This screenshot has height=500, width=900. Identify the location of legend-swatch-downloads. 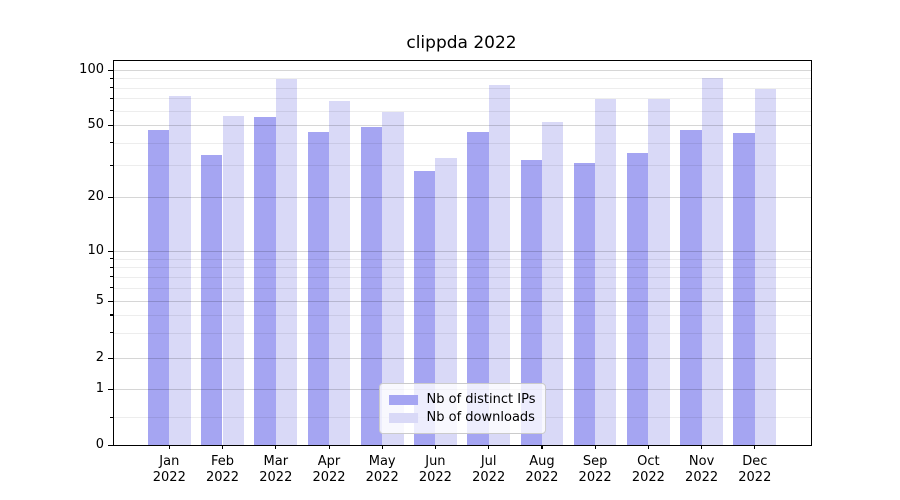
(403, 417).